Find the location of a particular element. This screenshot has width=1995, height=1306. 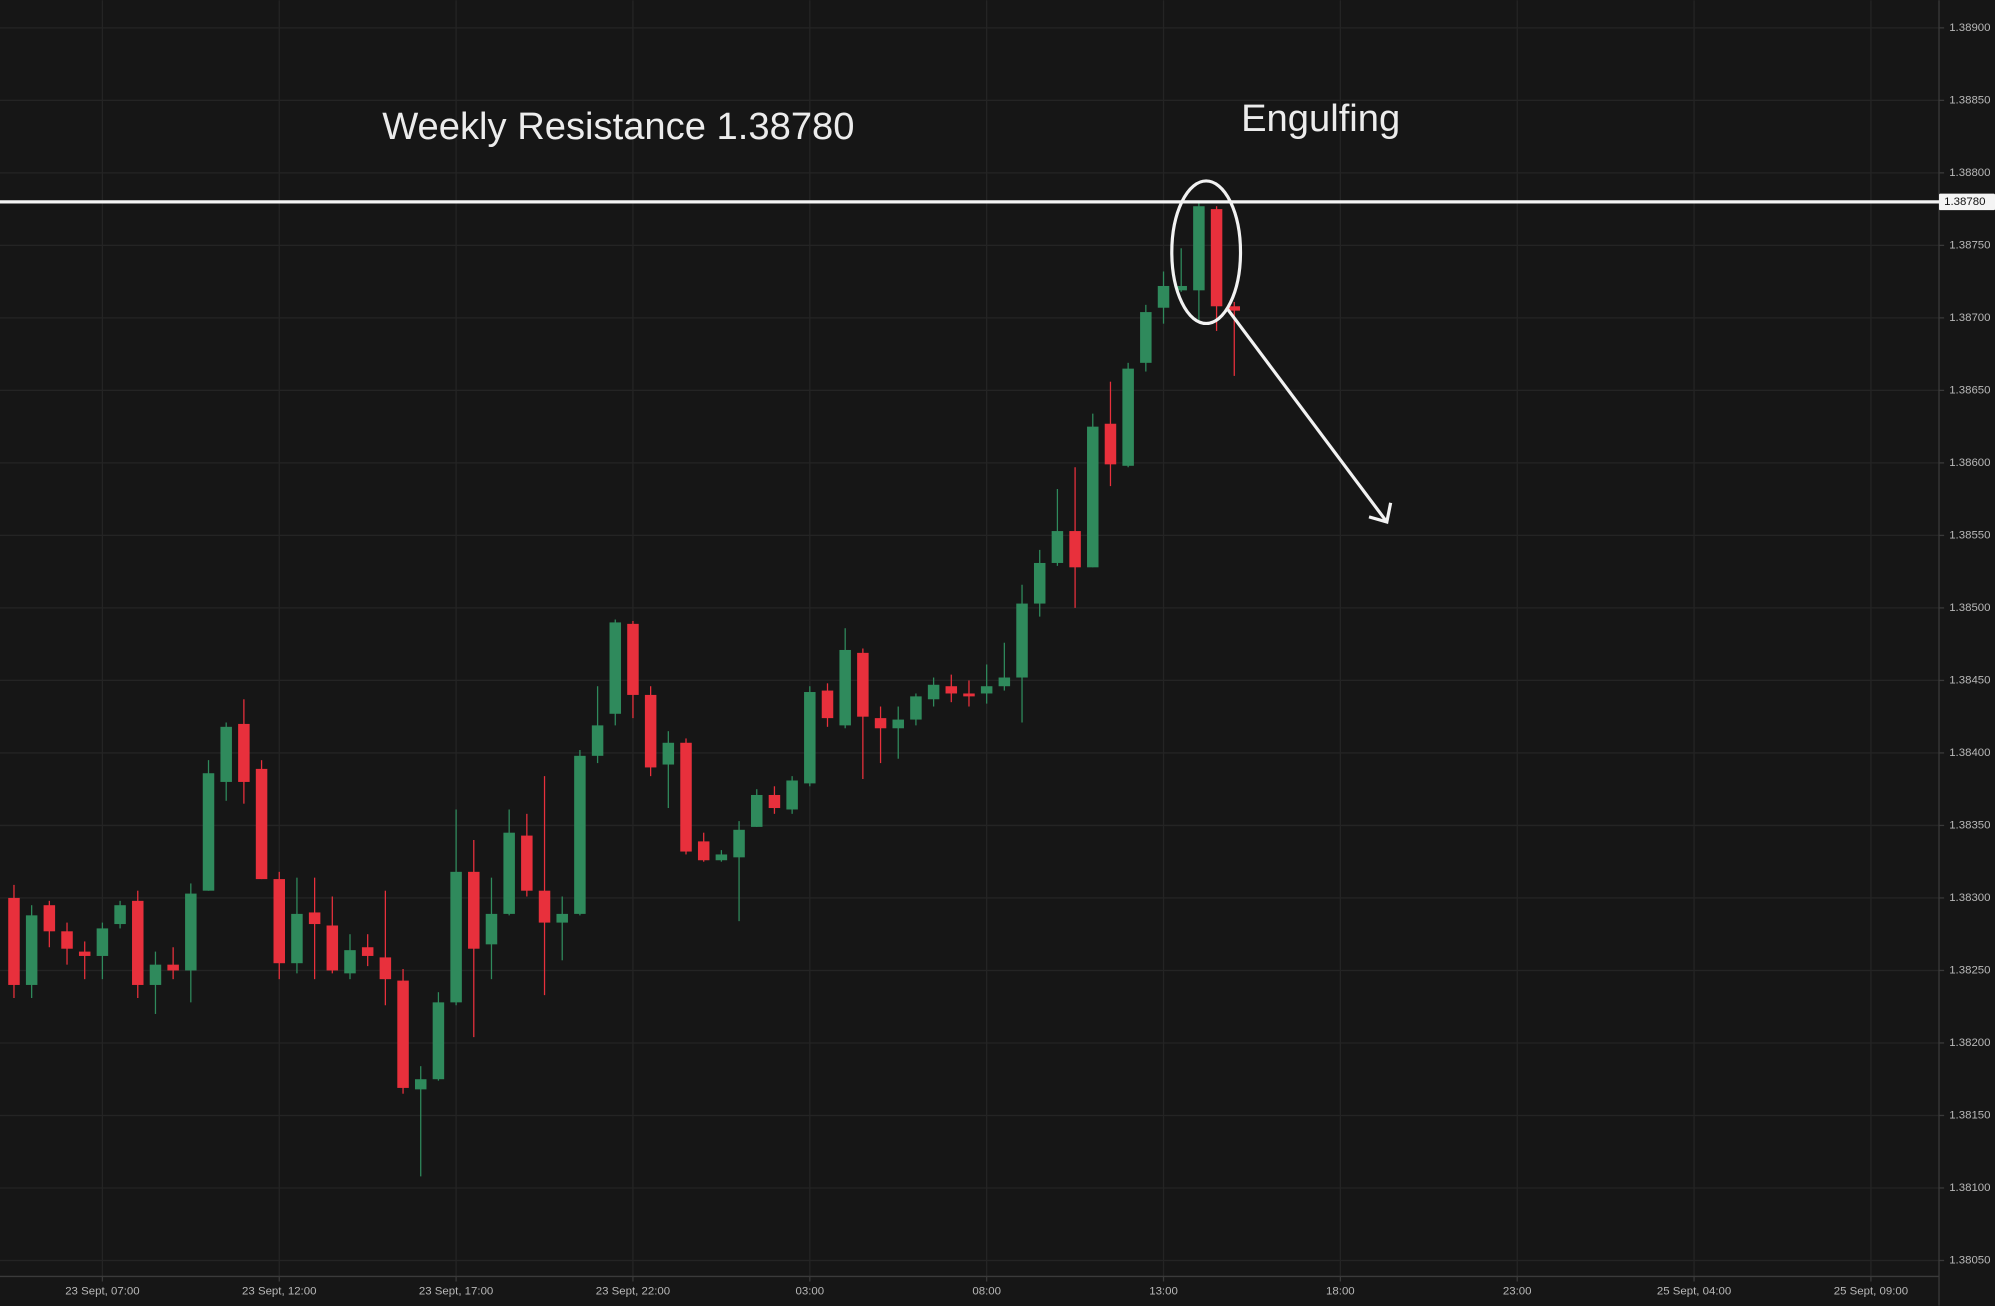

y-tick-label: 1.38300 is located at coordinates (1969, 898).